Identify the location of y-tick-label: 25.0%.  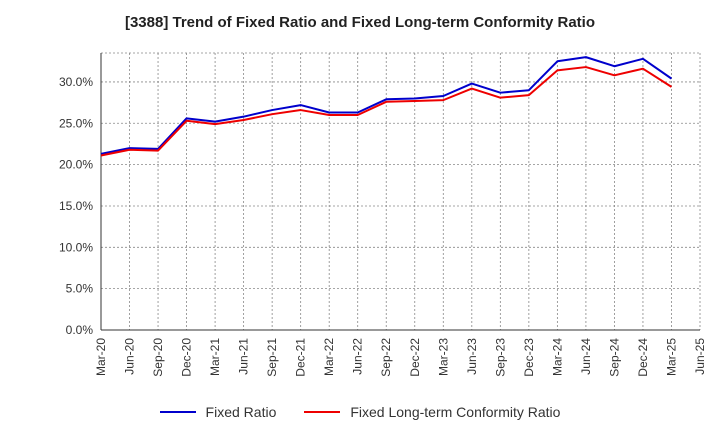
(76, 123).